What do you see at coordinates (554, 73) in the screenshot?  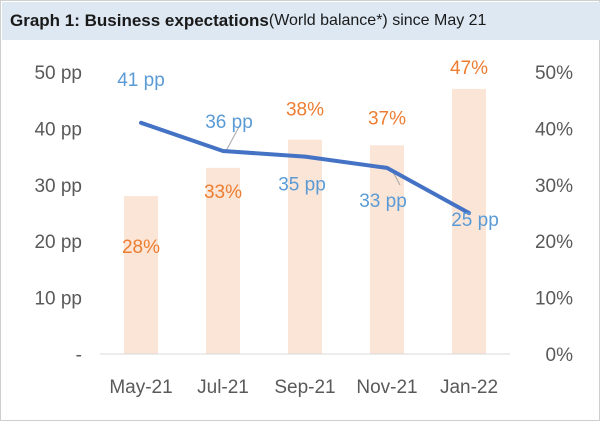 I see `y-right-tick-label: 50%` at bounding box center [554, 73].